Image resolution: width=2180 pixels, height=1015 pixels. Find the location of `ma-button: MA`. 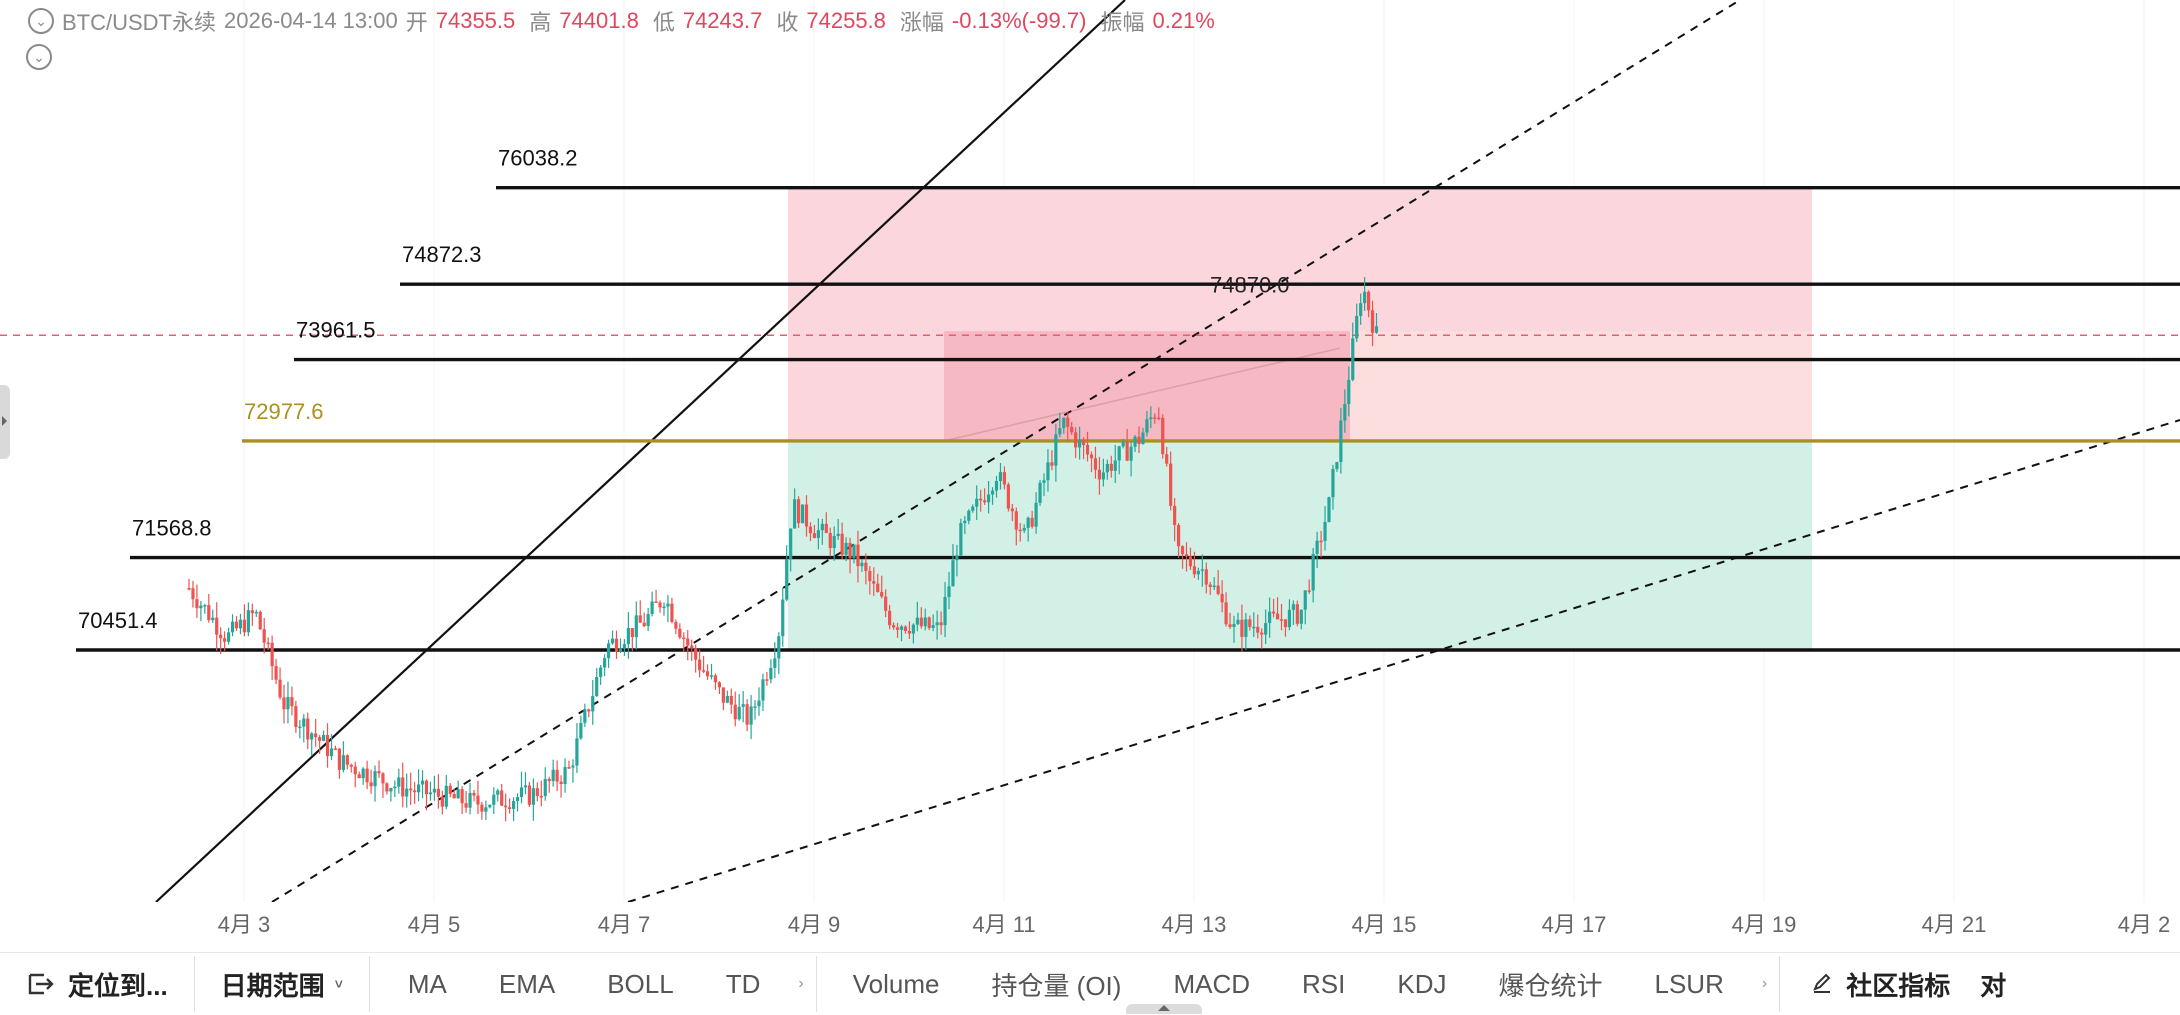

ma-button: MA is located at coordinates (421, 984).